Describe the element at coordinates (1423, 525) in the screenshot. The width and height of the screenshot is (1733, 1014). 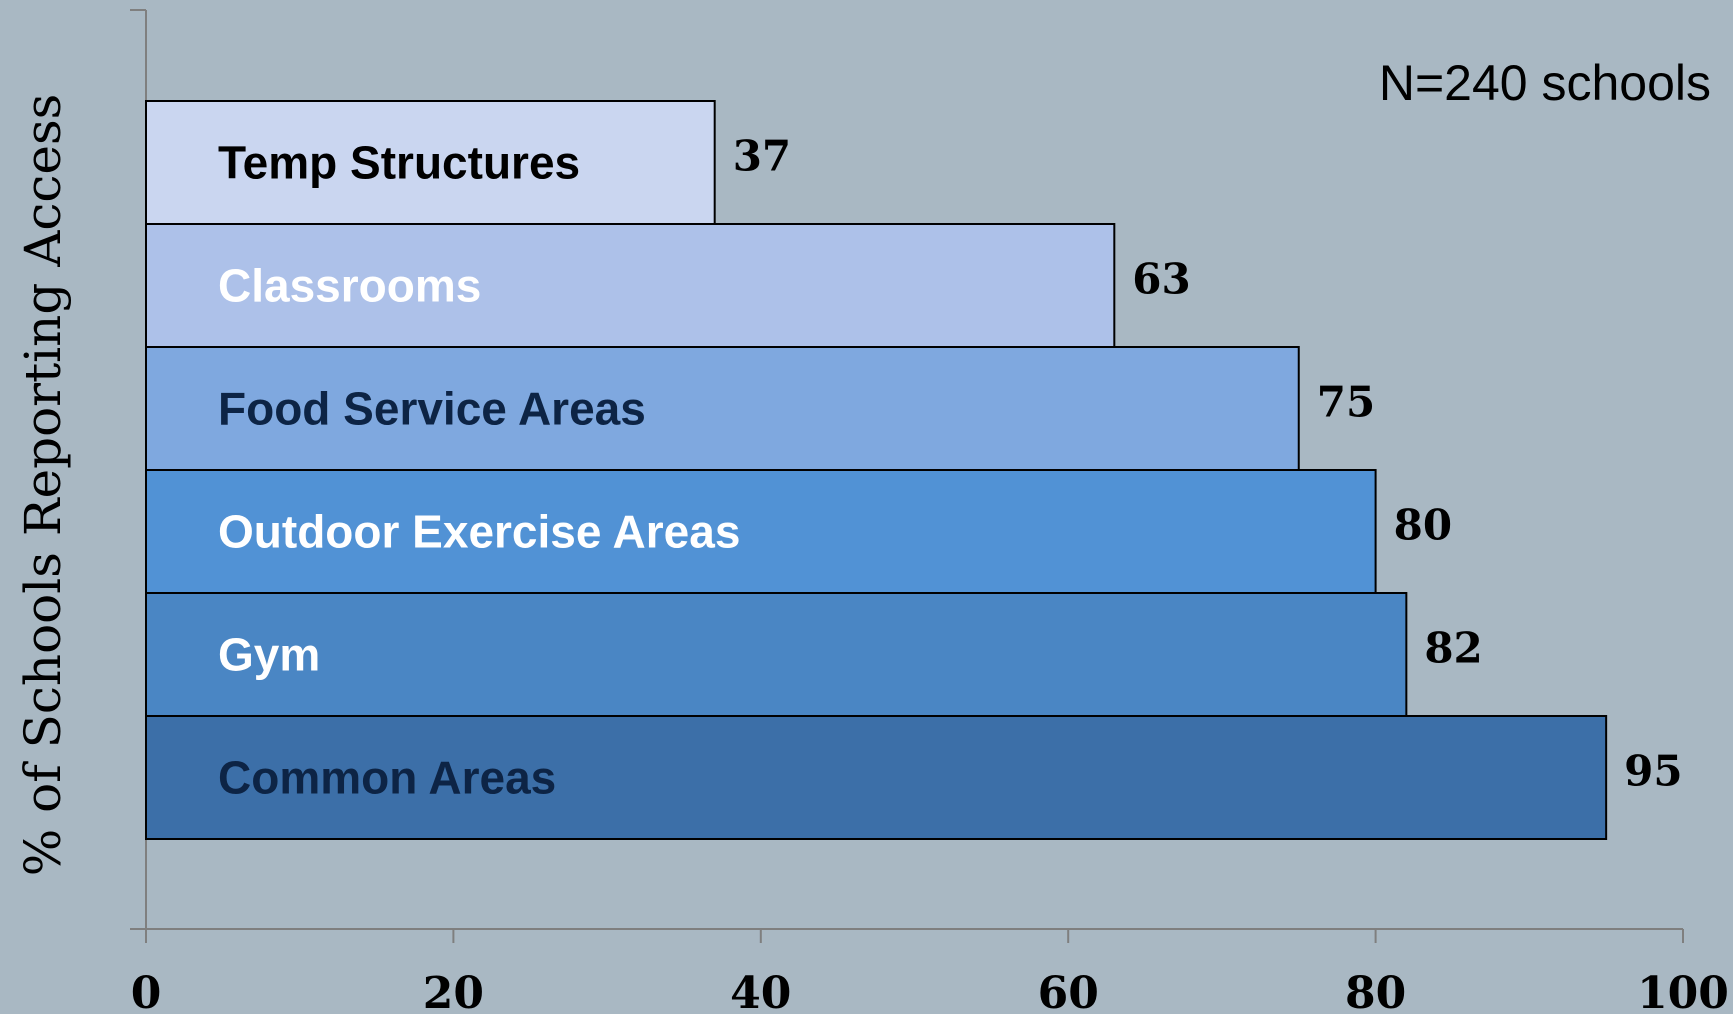
I see `bar-value-label: 80` at that location.